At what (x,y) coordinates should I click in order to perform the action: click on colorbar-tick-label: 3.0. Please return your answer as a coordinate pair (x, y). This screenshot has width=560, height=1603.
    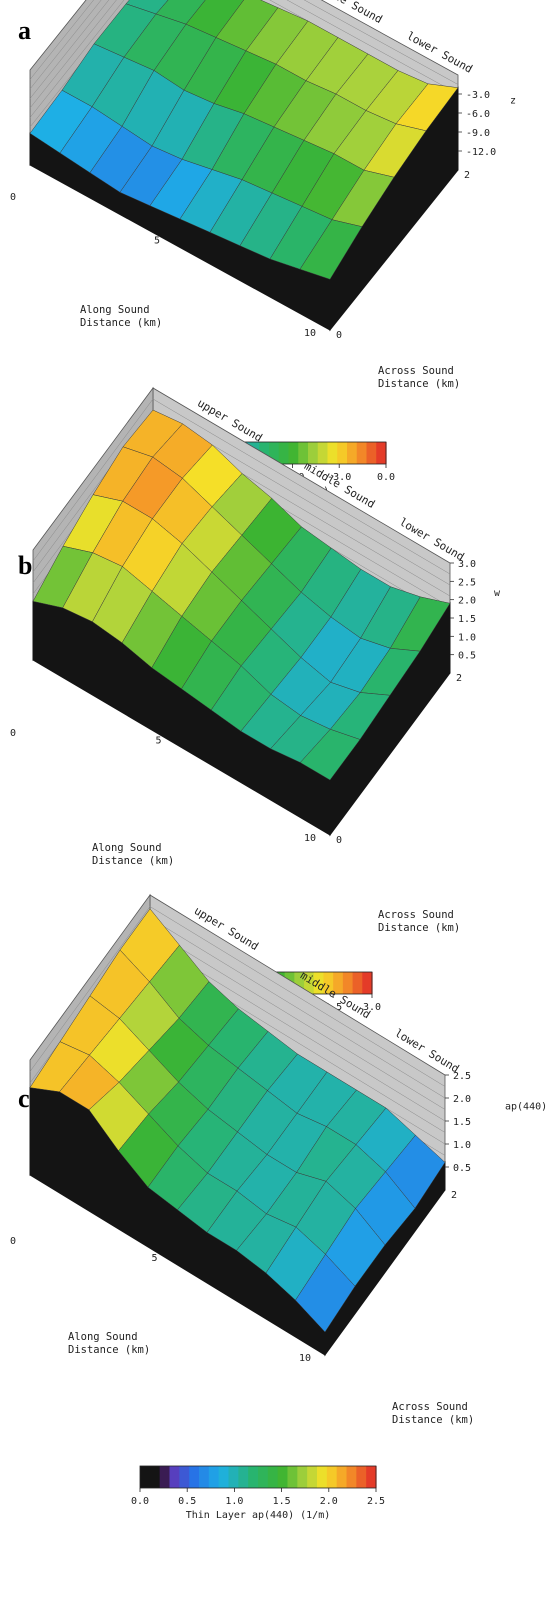
    Looking at the image, I should click on (372, 1007).